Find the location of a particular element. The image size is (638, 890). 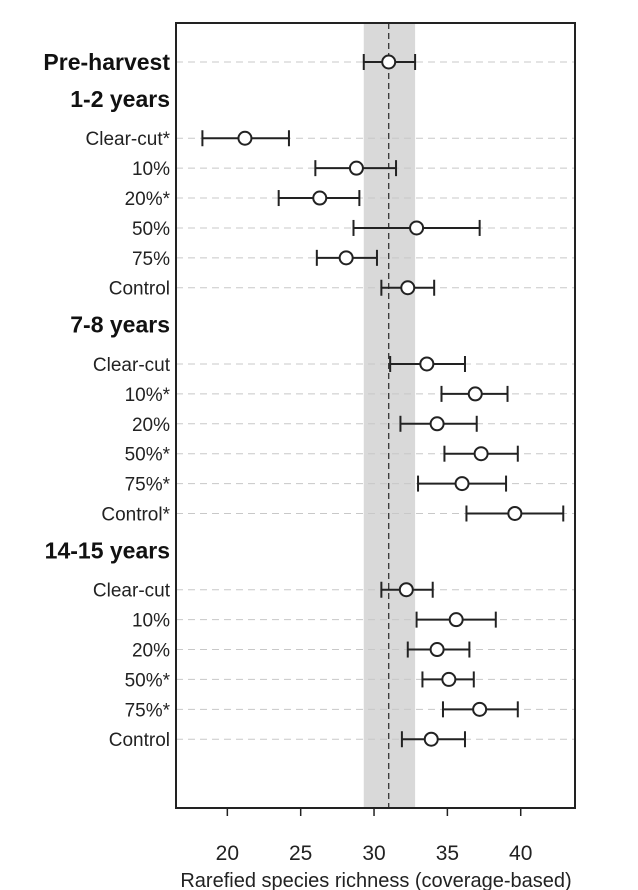

group-heading: Pre-harvest is located at coordinates (106, 62).